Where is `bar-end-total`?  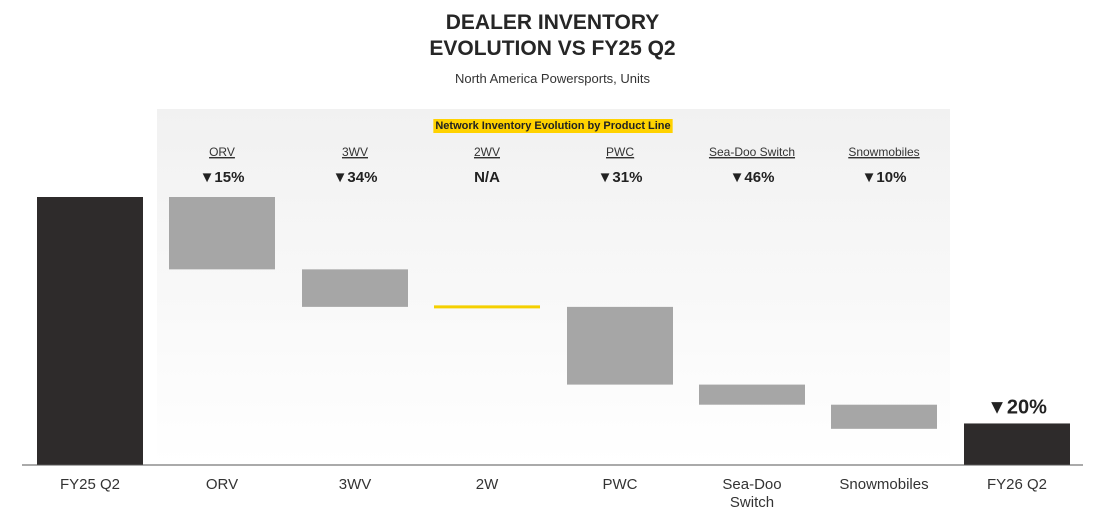 bar-end-total is located at coordinates (1017, 444).